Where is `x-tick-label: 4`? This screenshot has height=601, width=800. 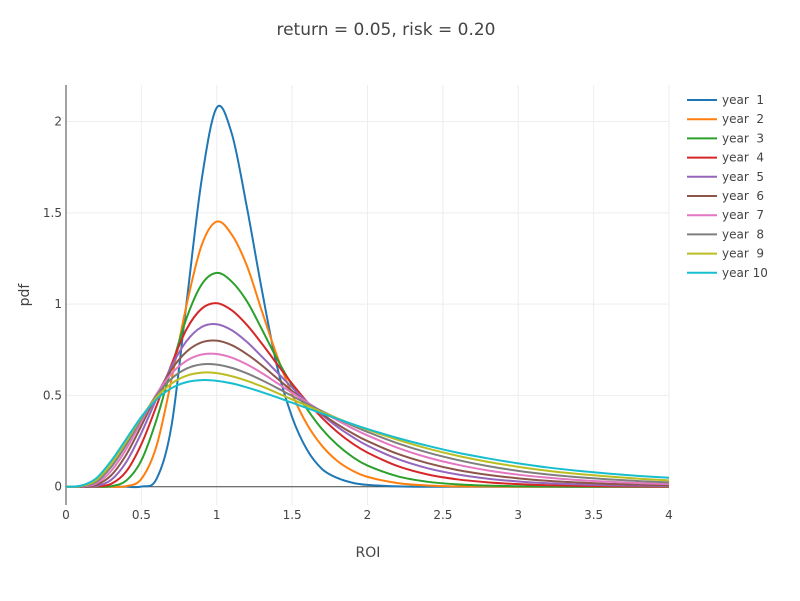
x-tick-label: 4 is located at coordinates (669, 515).